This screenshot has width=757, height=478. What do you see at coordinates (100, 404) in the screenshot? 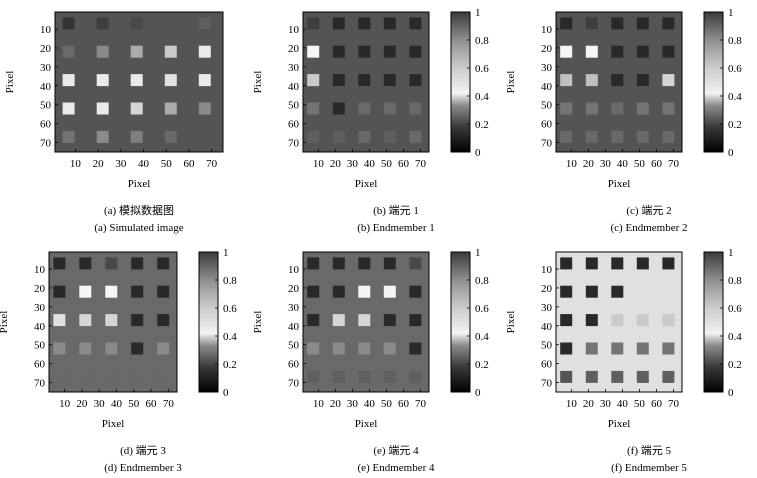
I see `x-tick-label: 30` at bounding box center [100, 404].